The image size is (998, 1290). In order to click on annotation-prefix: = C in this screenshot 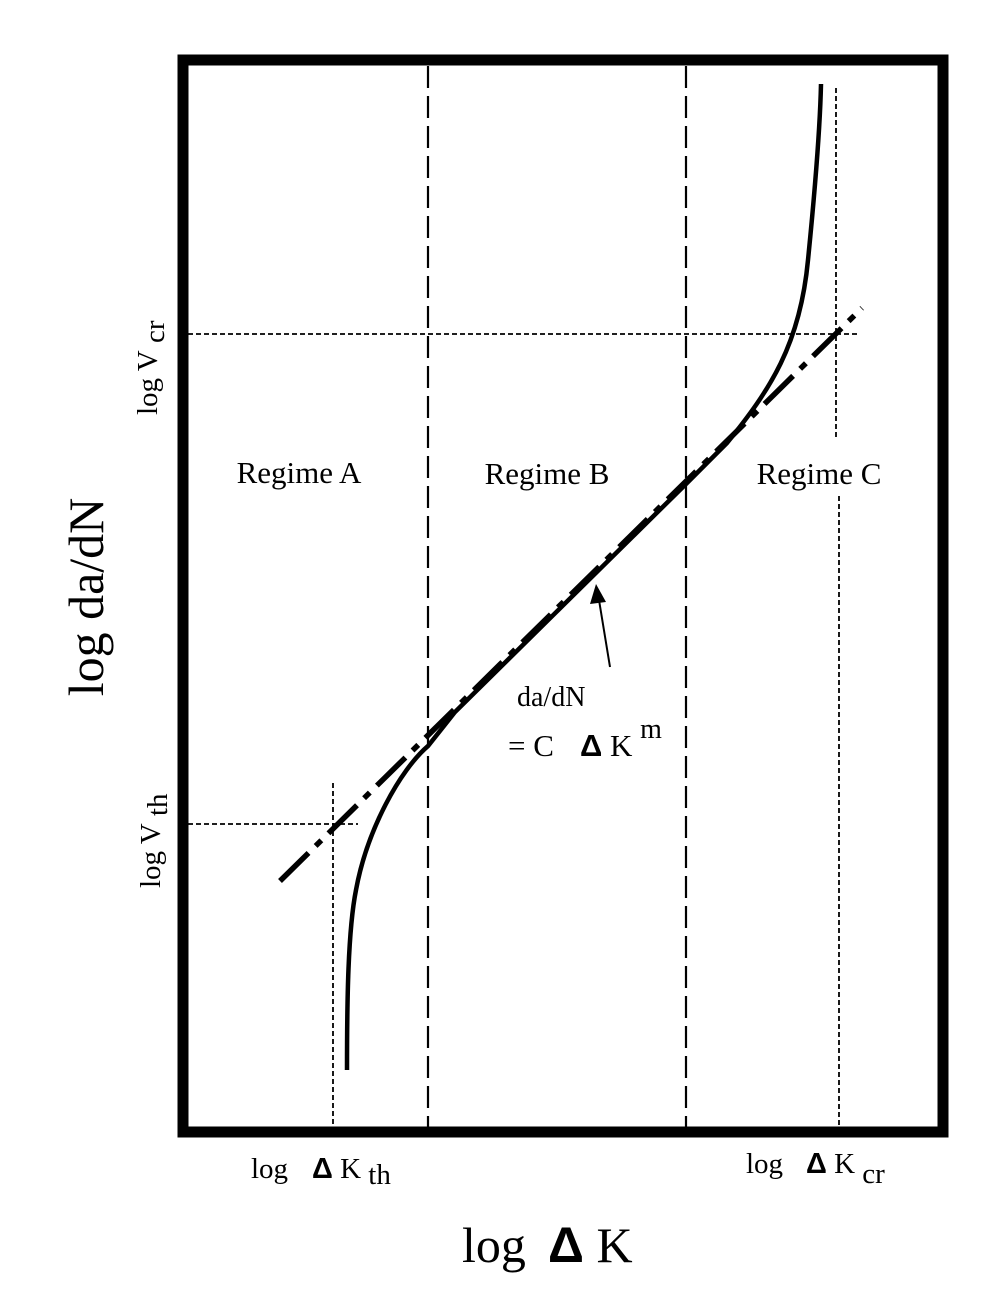, I will do `click(531, 745)`.